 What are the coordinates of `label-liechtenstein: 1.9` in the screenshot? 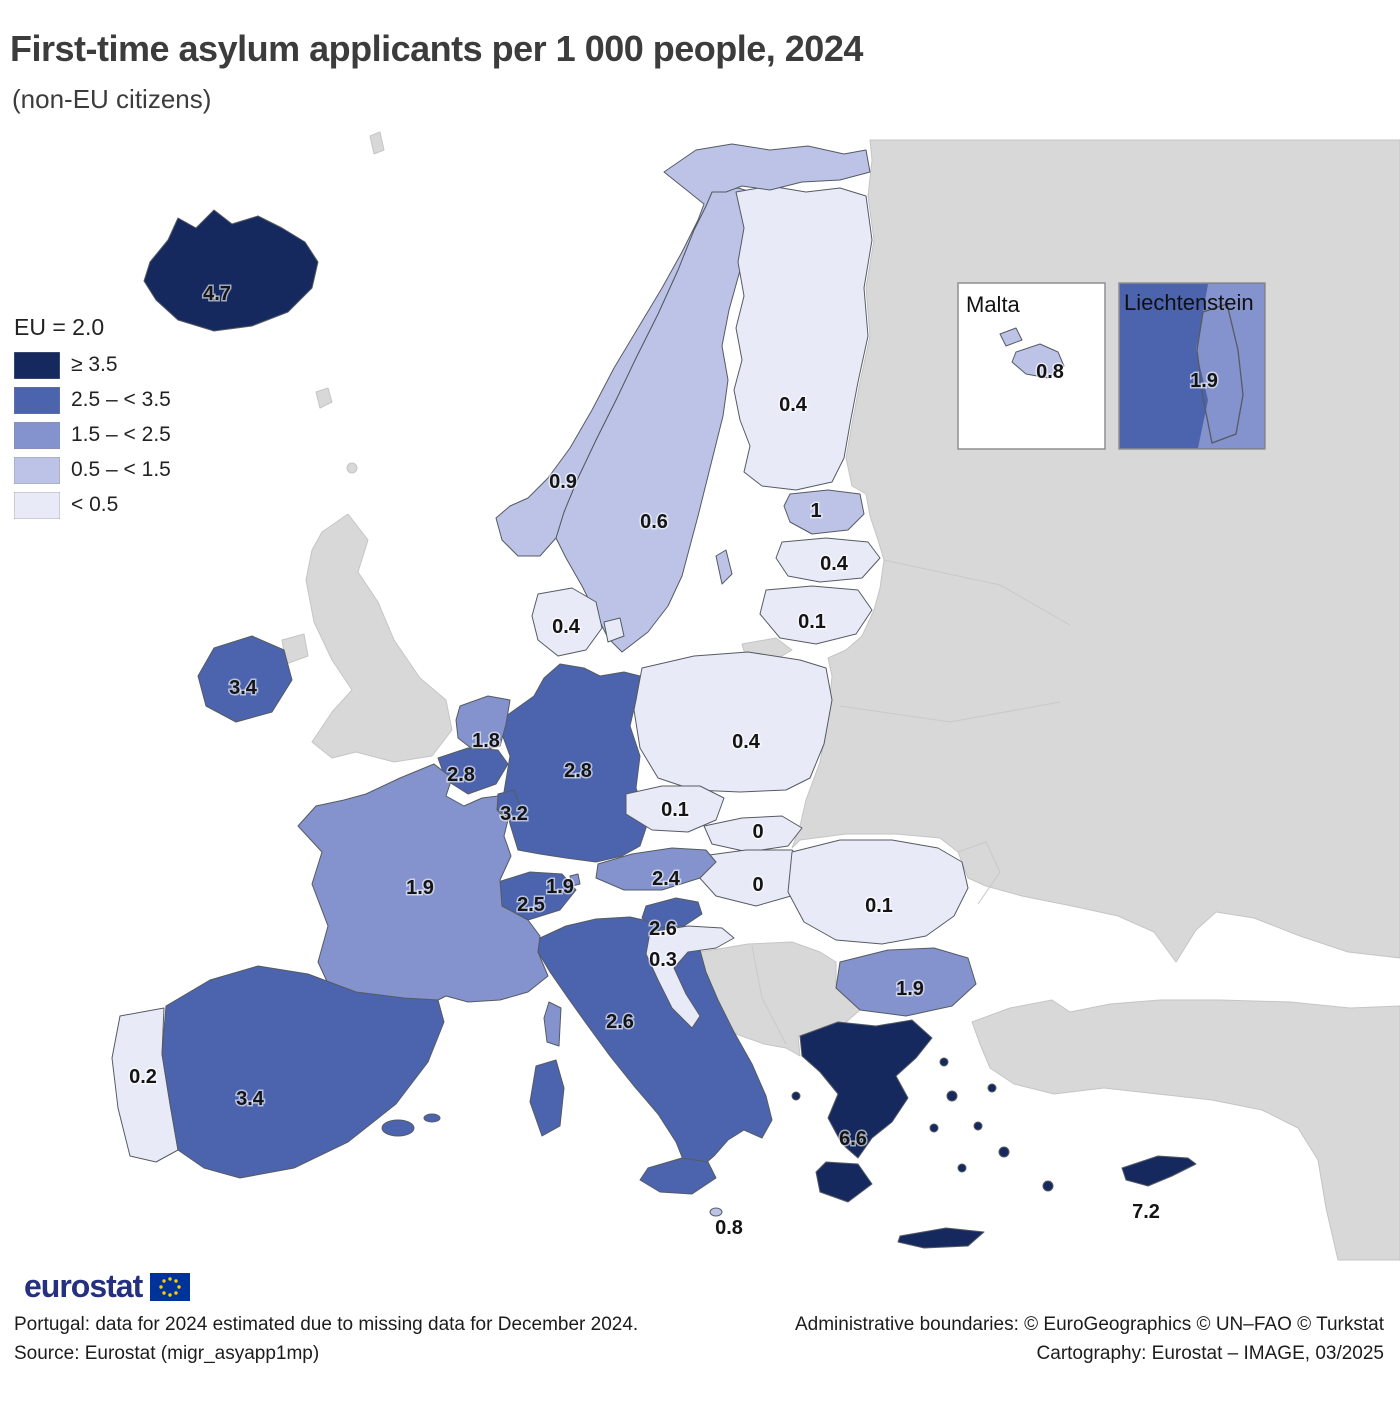 It's located at (560, 887).